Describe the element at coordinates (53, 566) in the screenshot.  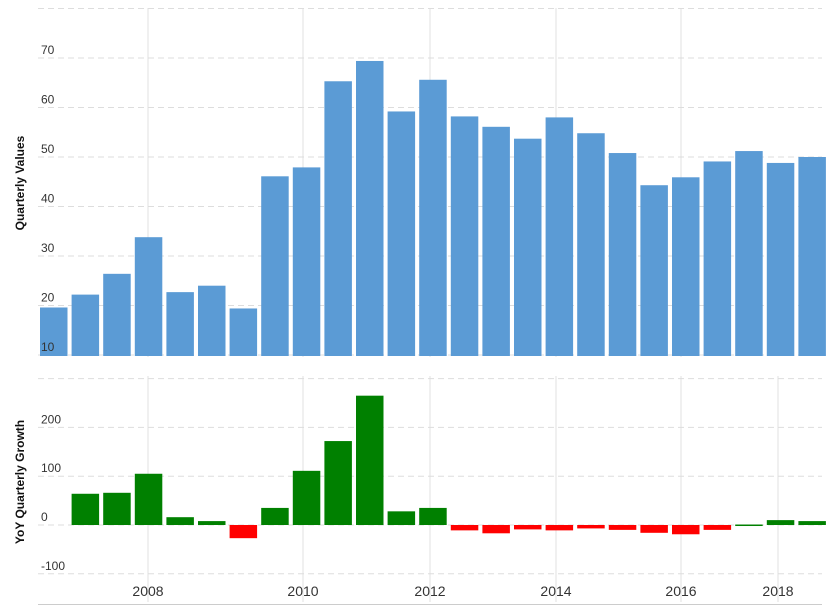
I see `bottom-y-tick-label: -100` at that location.